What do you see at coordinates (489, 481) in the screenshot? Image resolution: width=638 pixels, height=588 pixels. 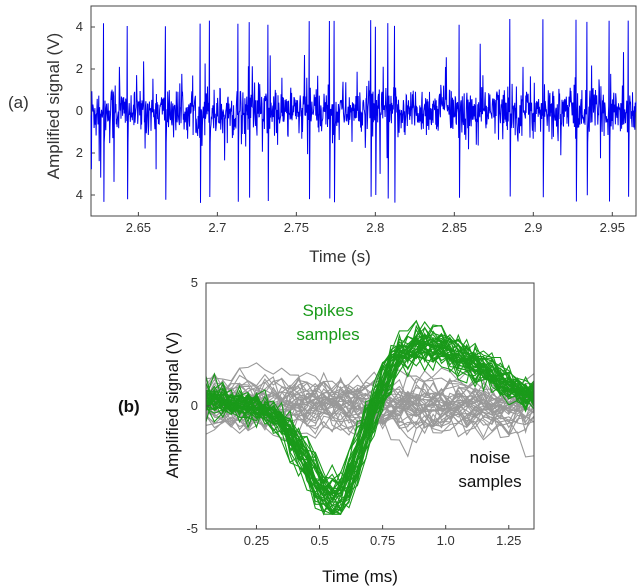 I see `annotation-noise-samples: samples` at bounding box center [489, 481].